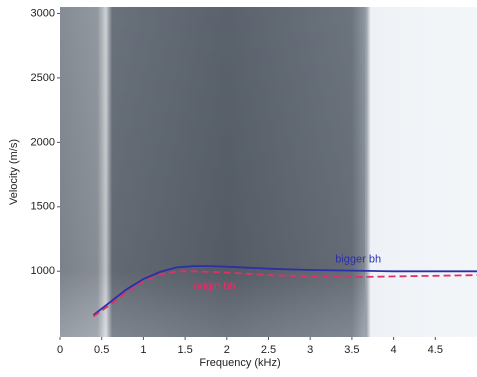  Describe the element at coordinates (60, 350) in the screenshot. I see `x-tick-label: 0` at that location.